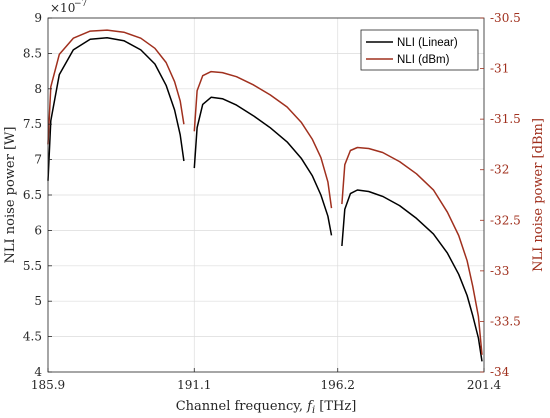  I want to click on left-exponent-base: ×10, so click(62, 8).